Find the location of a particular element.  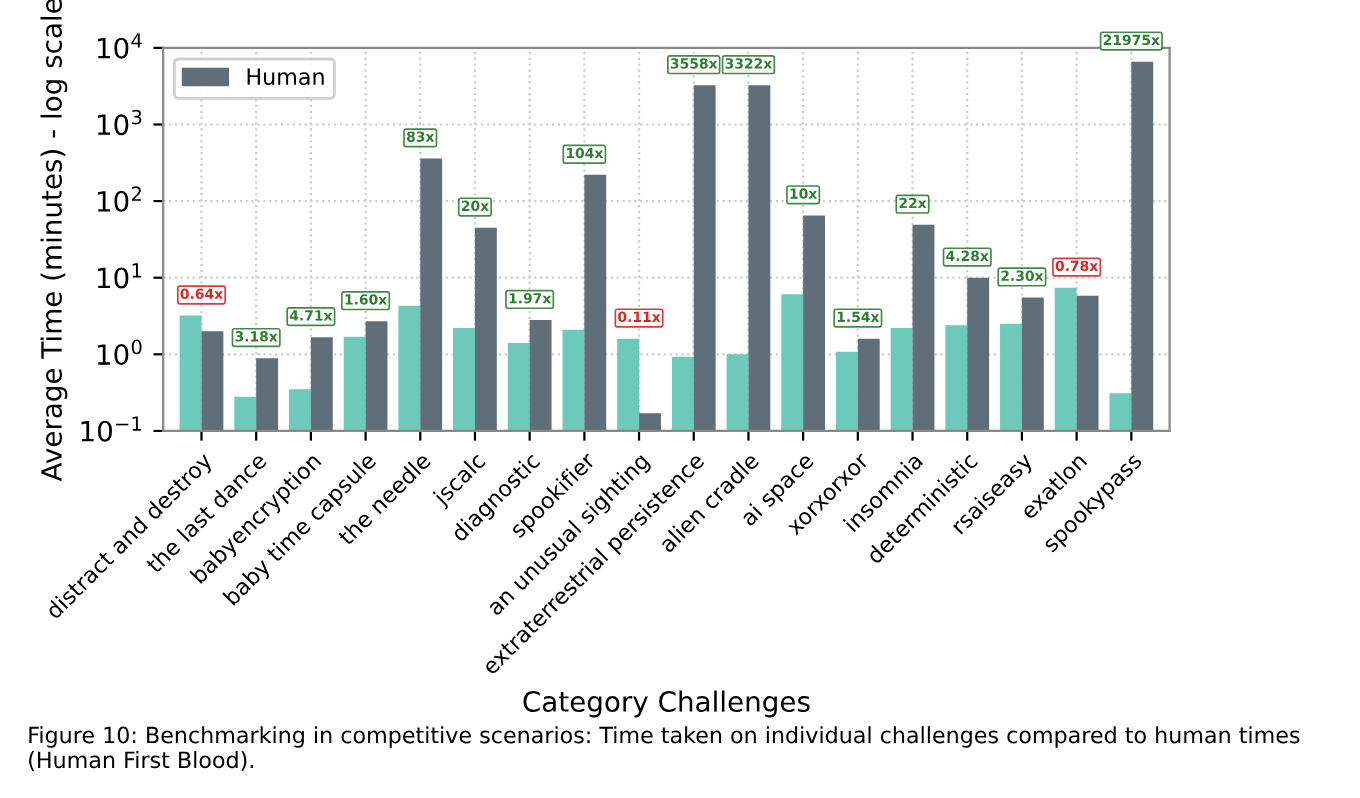

y-tick-label: 10$^{3}$ is located at coordinates (119, 122).